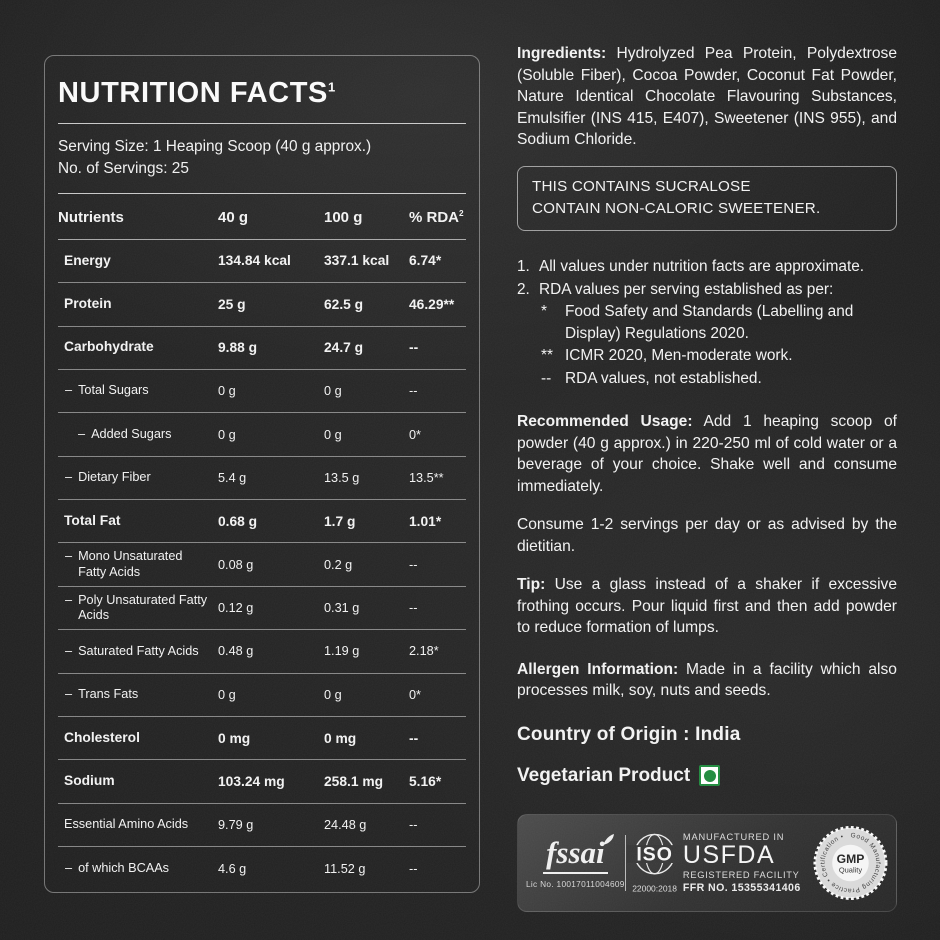 This screenshot has width=940, height=940. What do you see at coordinates (345, 825) in the screenshot?
I see `value-100g: 24.48 g` at bounding box center [345, 825].